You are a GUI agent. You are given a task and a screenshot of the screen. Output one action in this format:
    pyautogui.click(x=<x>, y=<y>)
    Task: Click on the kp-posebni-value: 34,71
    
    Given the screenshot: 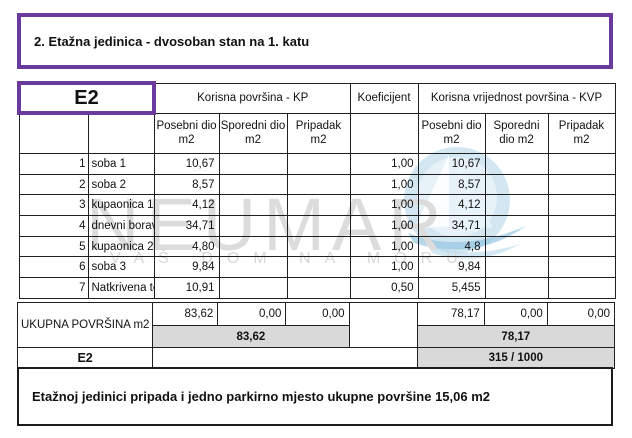 What is the action you would take?
    pyautogui.click(x=186, y=226)
    